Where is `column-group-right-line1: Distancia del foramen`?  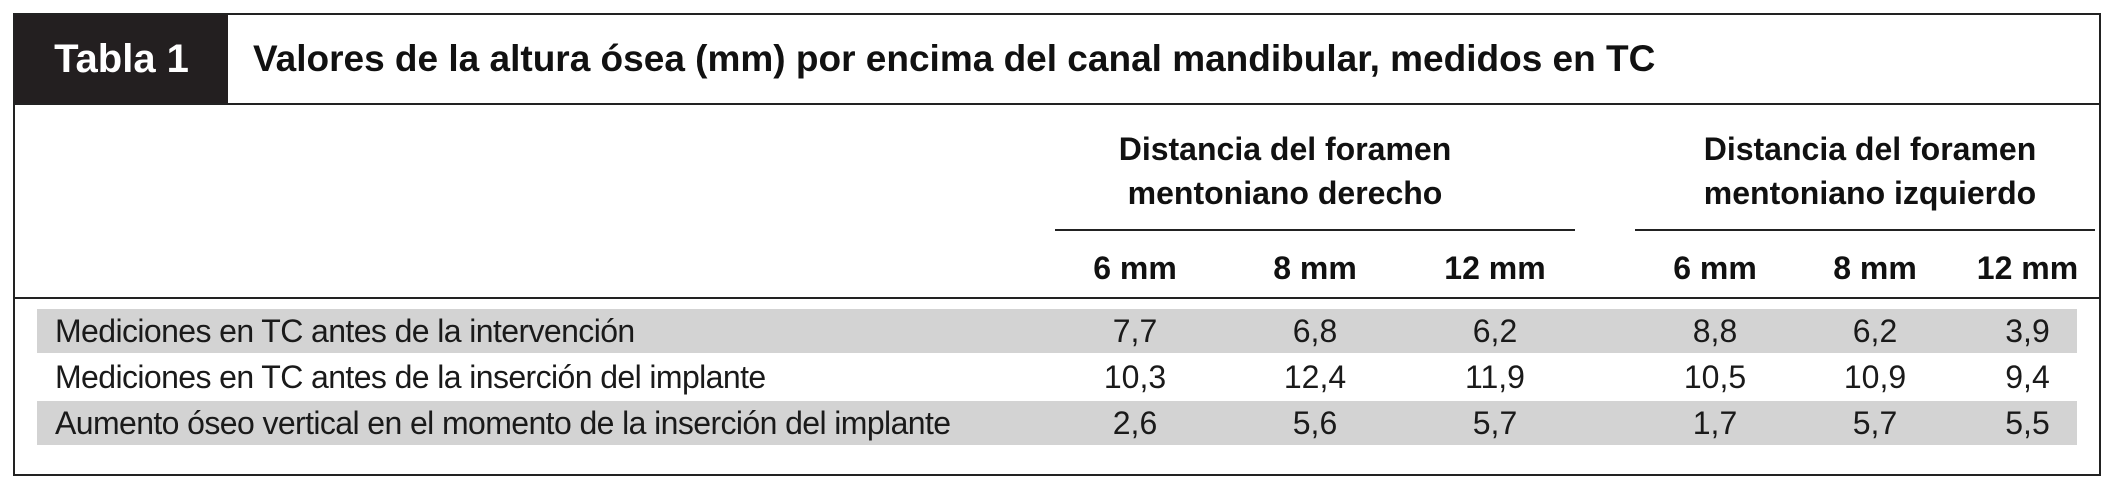 column-group-right-line1: Distancia del foramen is located at coordinates (1285, 149).